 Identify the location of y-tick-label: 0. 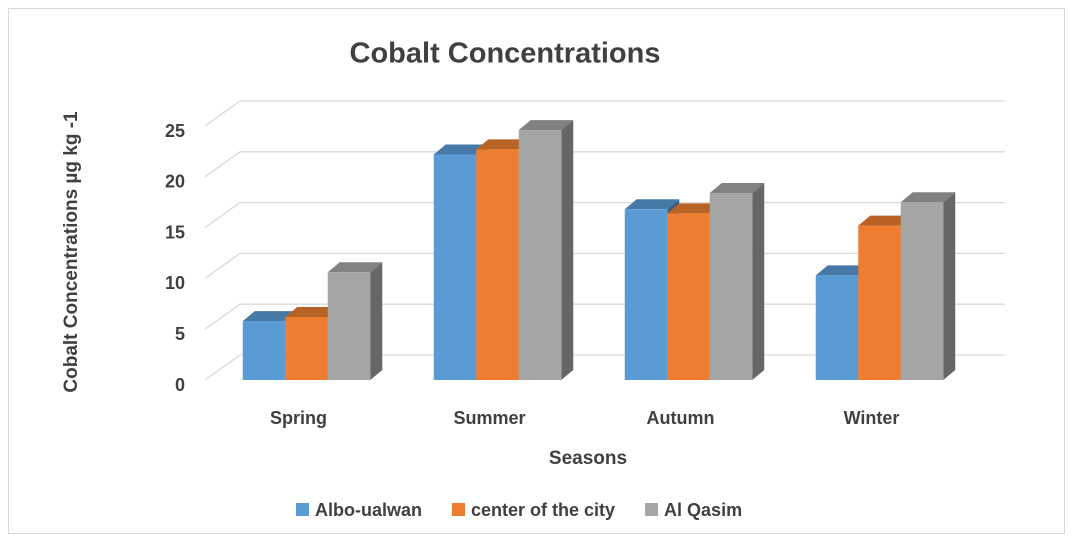
(180, 385).